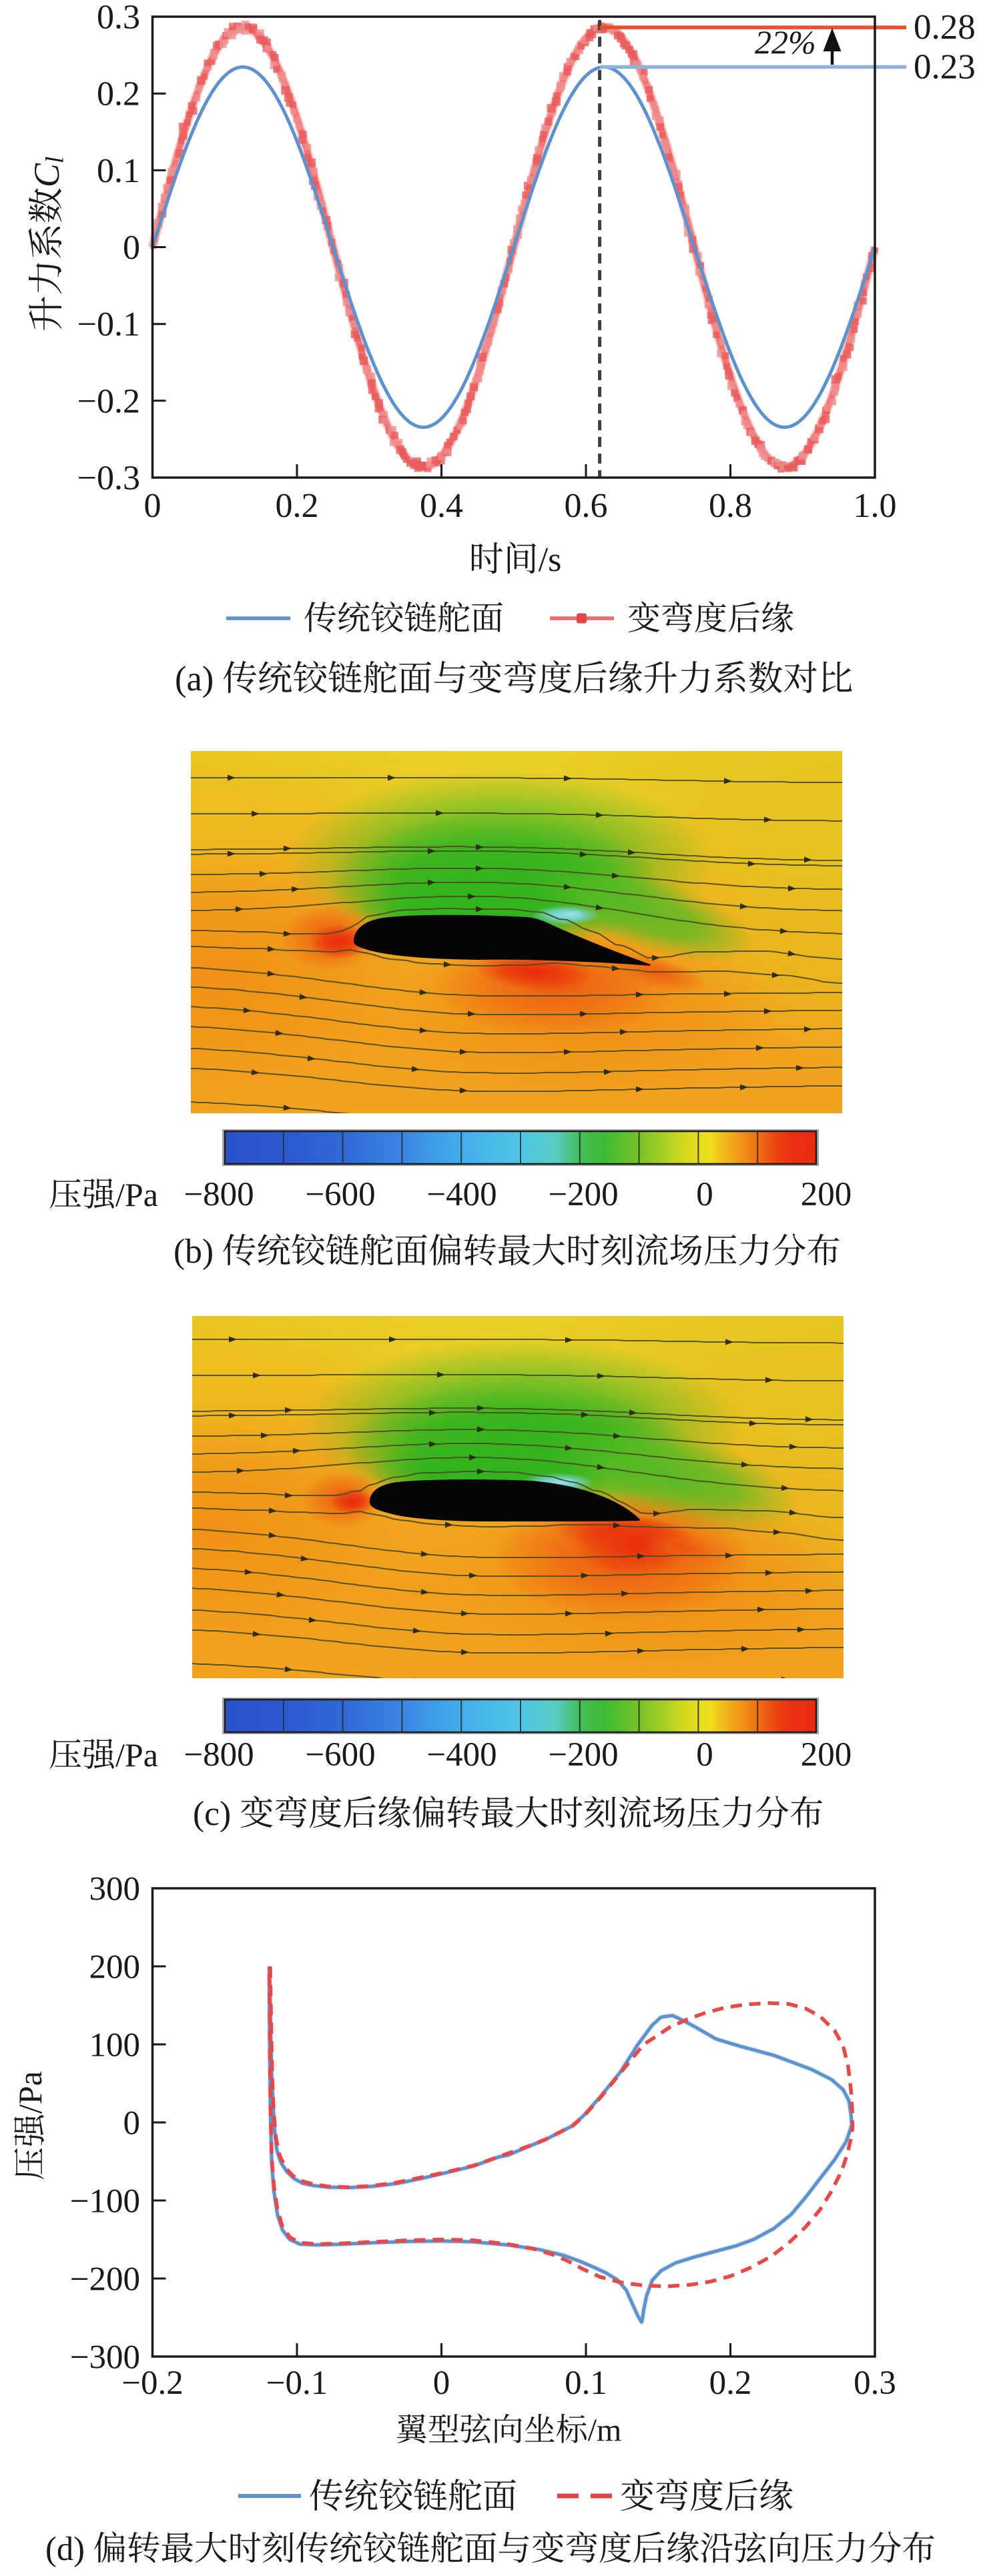 The height and width of the screenshot is (2576, 985). Describe the element at coordinates (194, 1252) in the screenshot. I see `svg-text: (b)` at that location.